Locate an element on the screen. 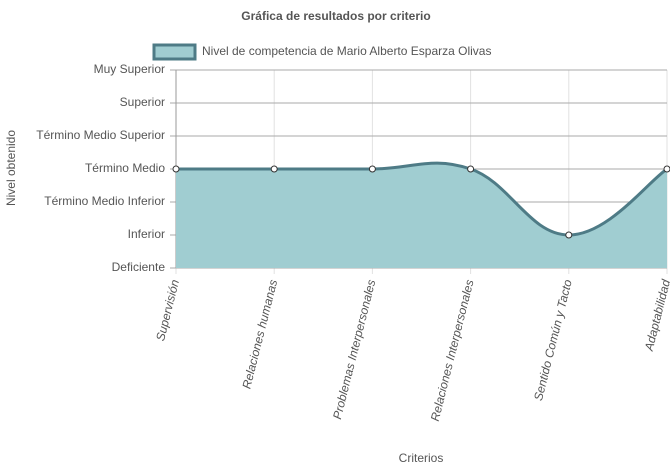 The height and width of the screenshot is (471, 670). x-tick-label: Sentido Común y Tacto is located at coordinates (553, 340).